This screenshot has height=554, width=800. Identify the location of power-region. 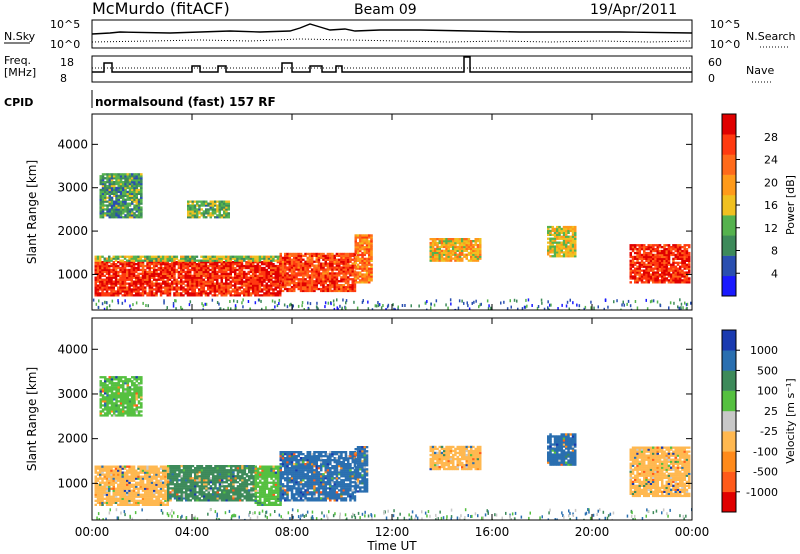
(318, 272).